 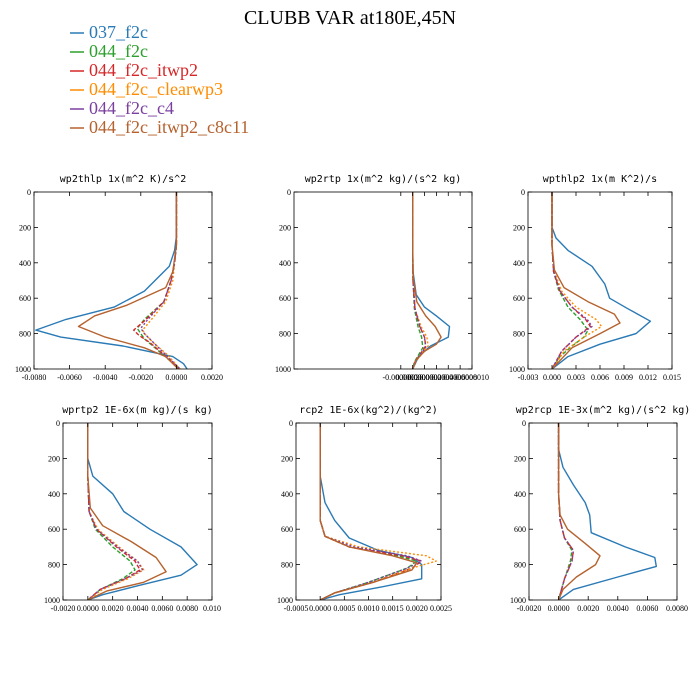 I want to click on legend-entry: 044_f2c_itwp2_c8c11, so click(x=169, y=127).